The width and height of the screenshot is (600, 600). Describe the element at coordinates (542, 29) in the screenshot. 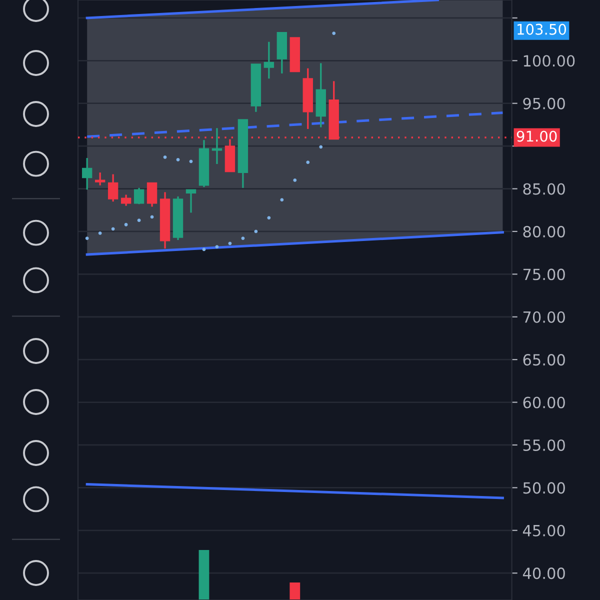

I see `text: 103.50` at that location.